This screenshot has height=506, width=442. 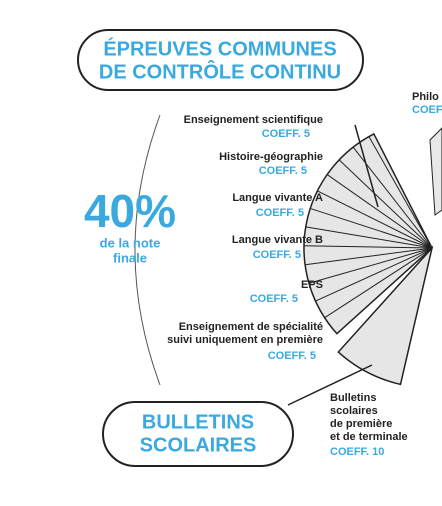 I want to click on subject-name: Enseignement de spécialité, so click(x=251, y=327).